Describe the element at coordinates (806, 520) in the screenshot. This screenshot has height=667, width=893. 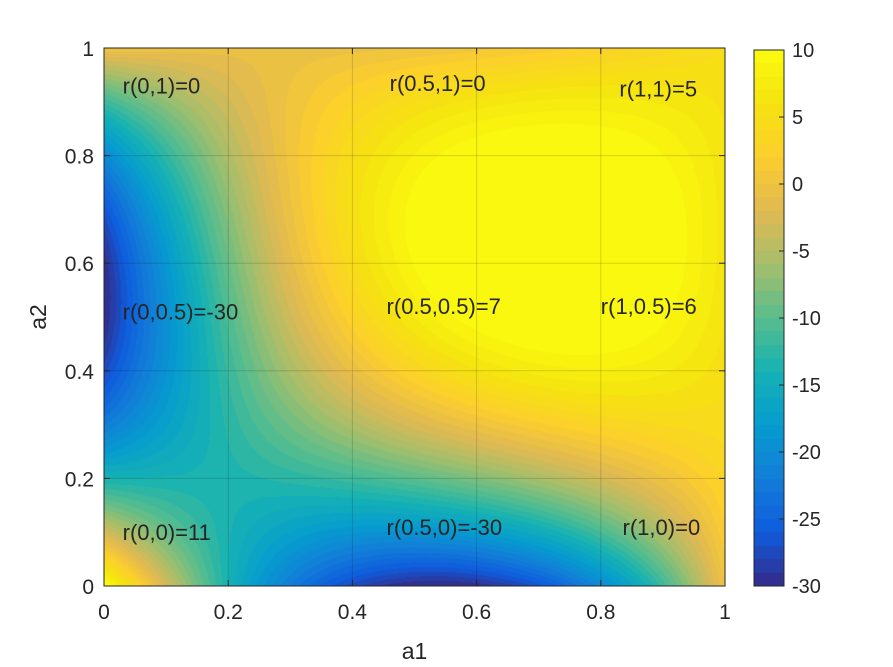
I see `colorbar-tick-label: -25` at that location.